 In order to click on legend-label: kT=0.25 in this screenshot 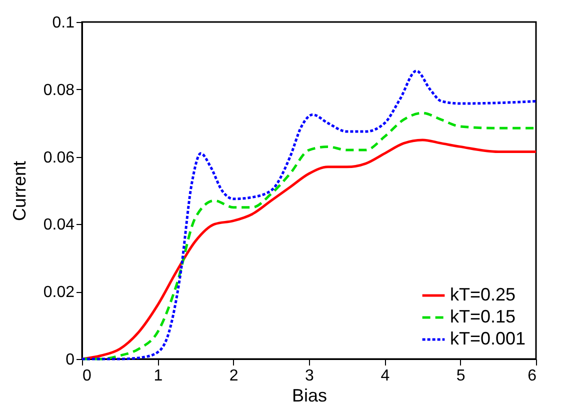, I will do `click(483, 294)`.